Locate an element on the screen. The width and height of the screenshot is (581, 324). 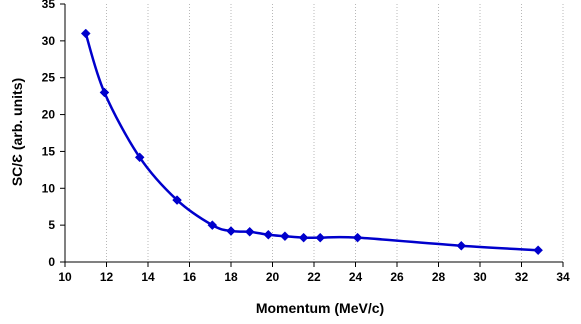
y-tick-label: 5 is located at coordinates (51, 225).